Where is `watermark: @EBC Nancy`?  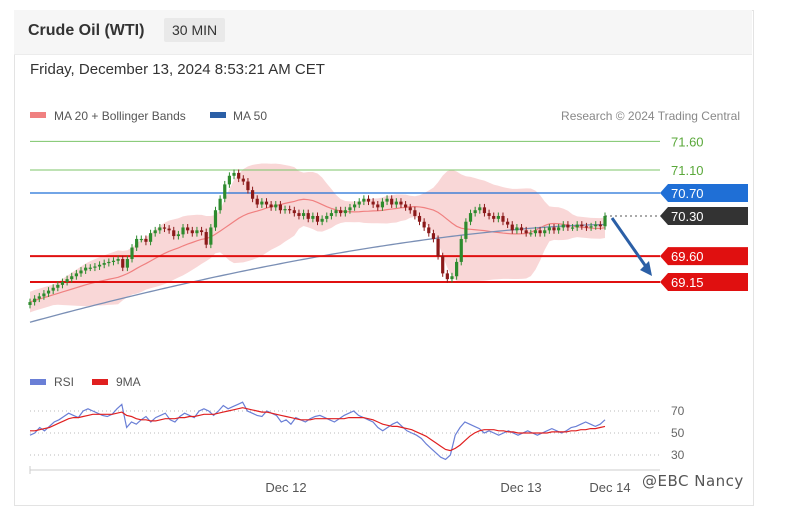 watermark: @EBC Nancy is located at coordinates (693, 481).